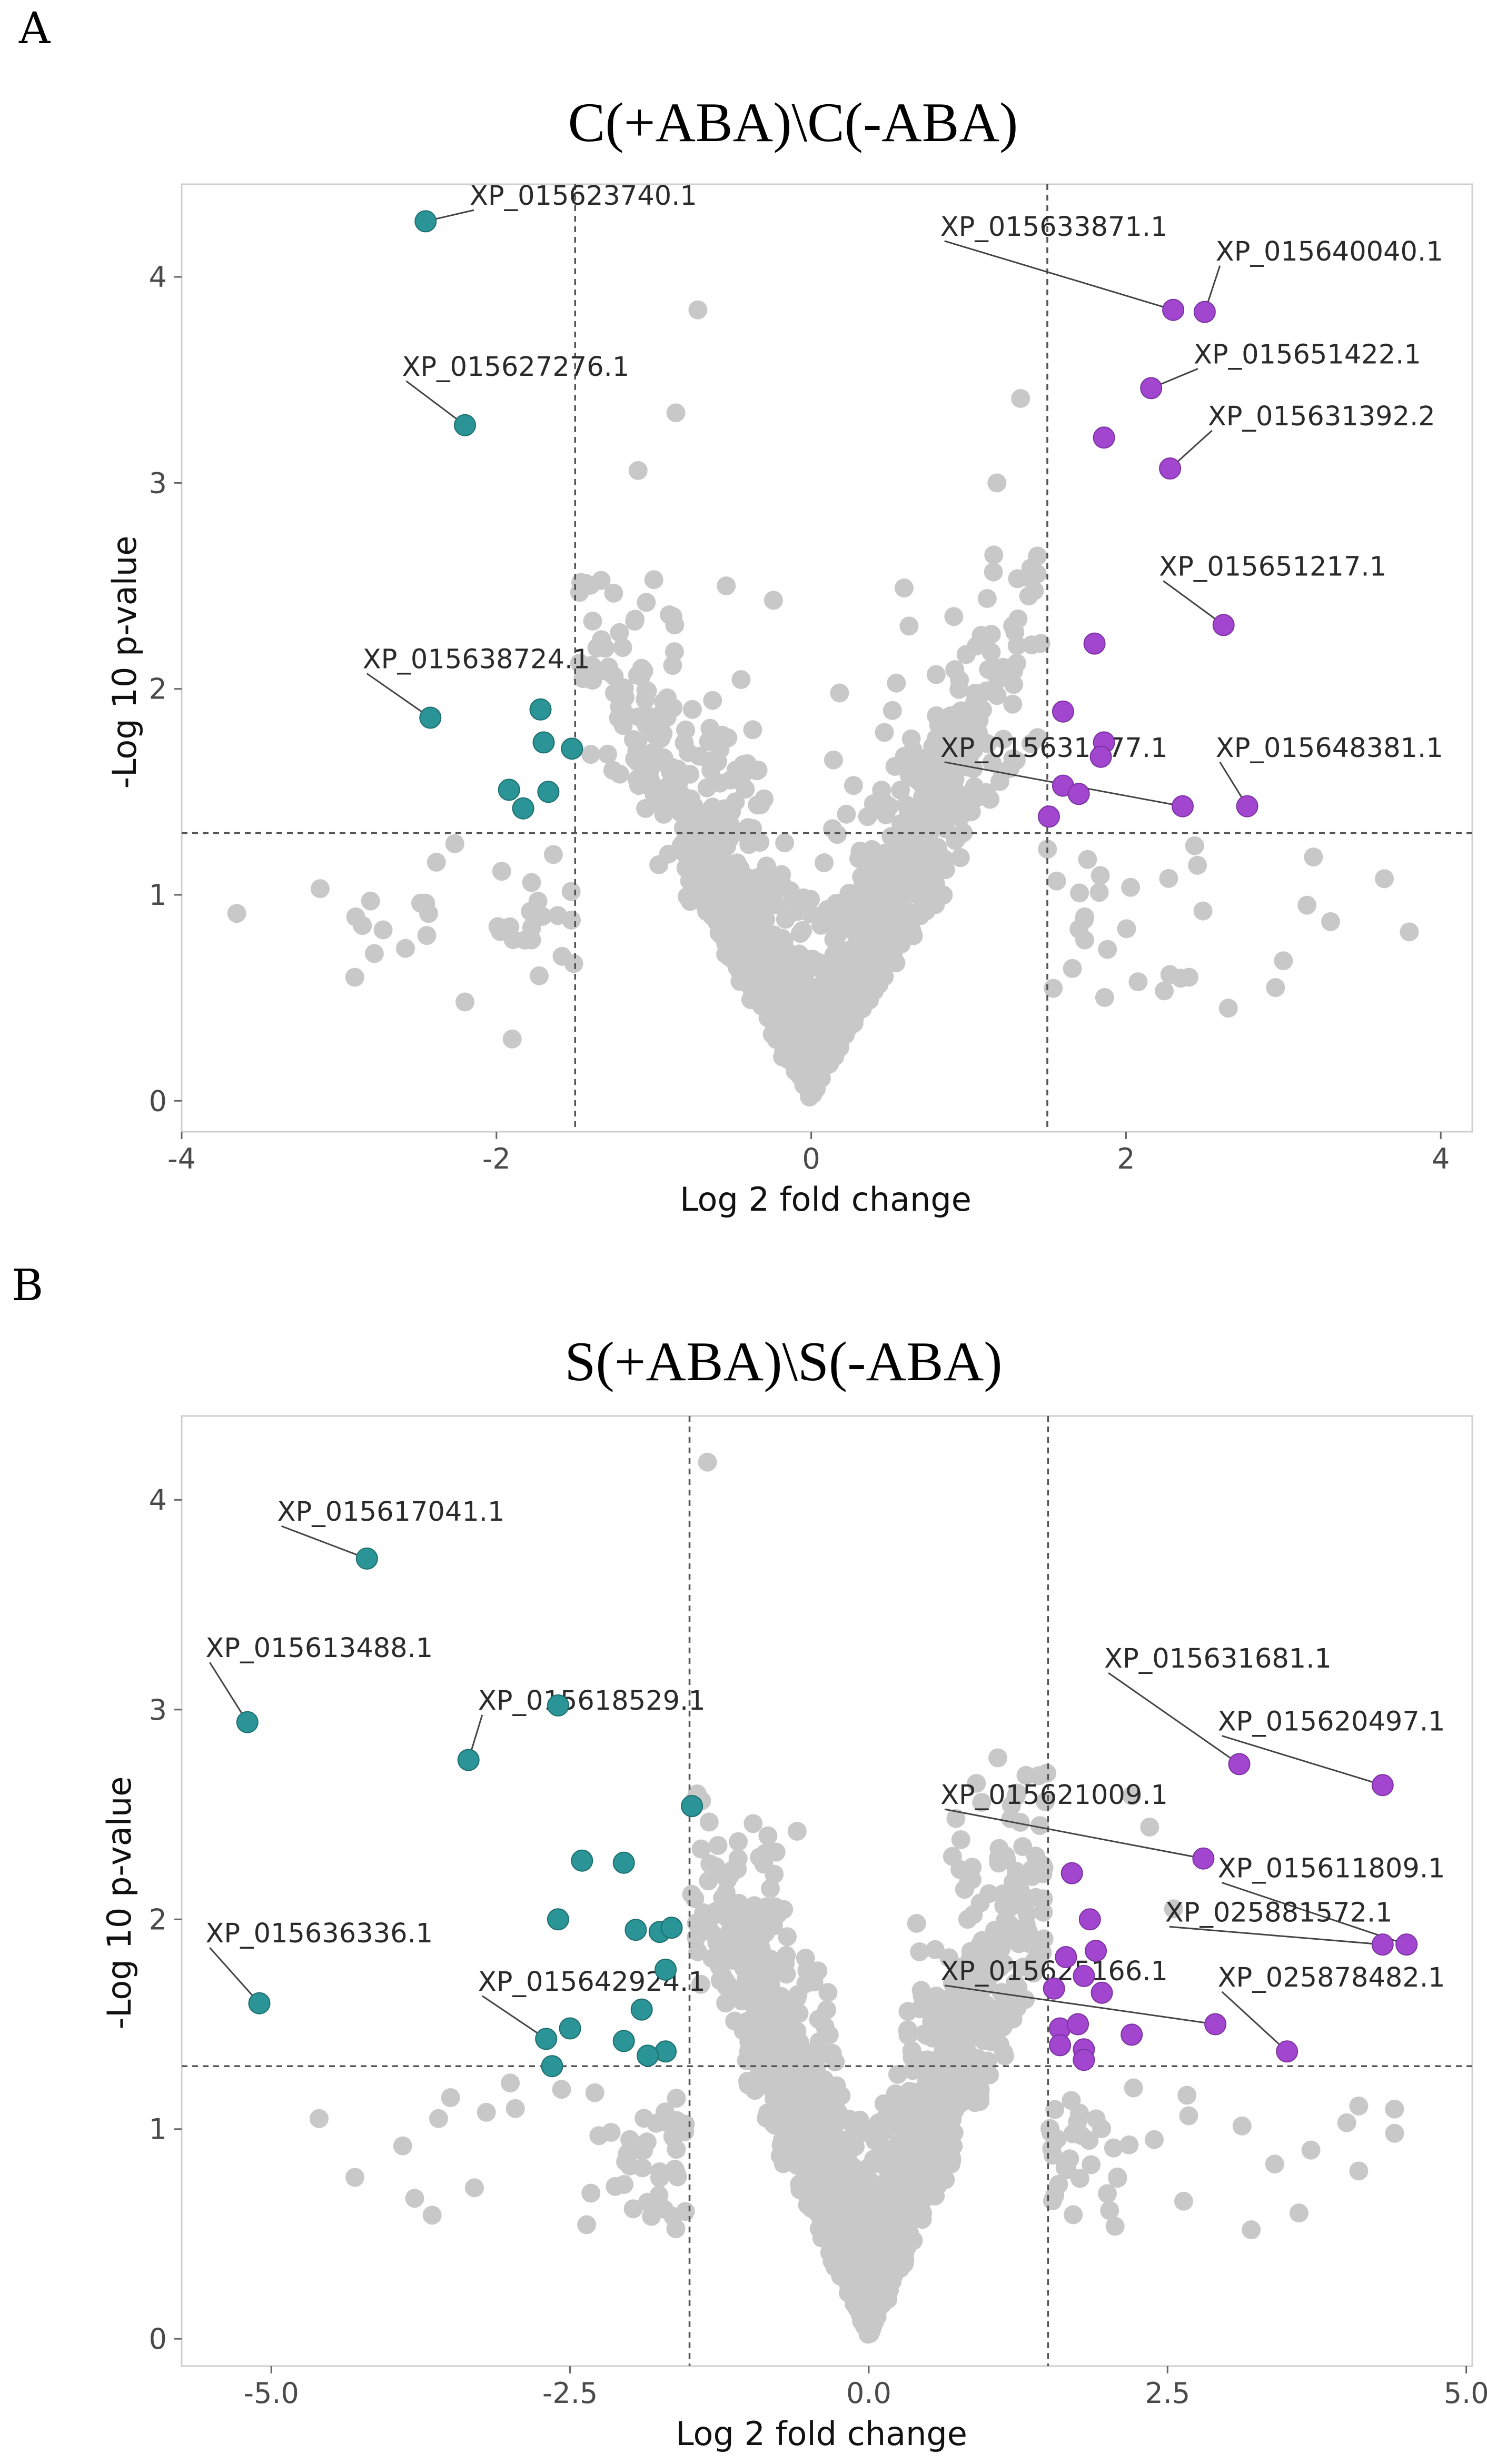  Describe the element at coordinates (158, 1919) in the screenshot. I see `y-tick-label: 2` at that location.